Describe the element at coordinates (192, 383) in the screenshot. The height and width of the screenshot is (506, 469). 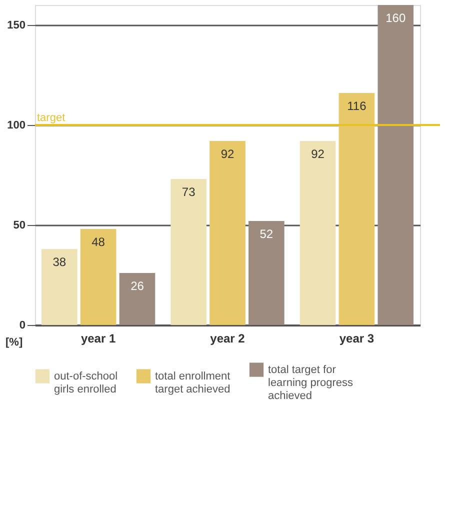
I see `legend-label: total enrollment target achieved` at that location.